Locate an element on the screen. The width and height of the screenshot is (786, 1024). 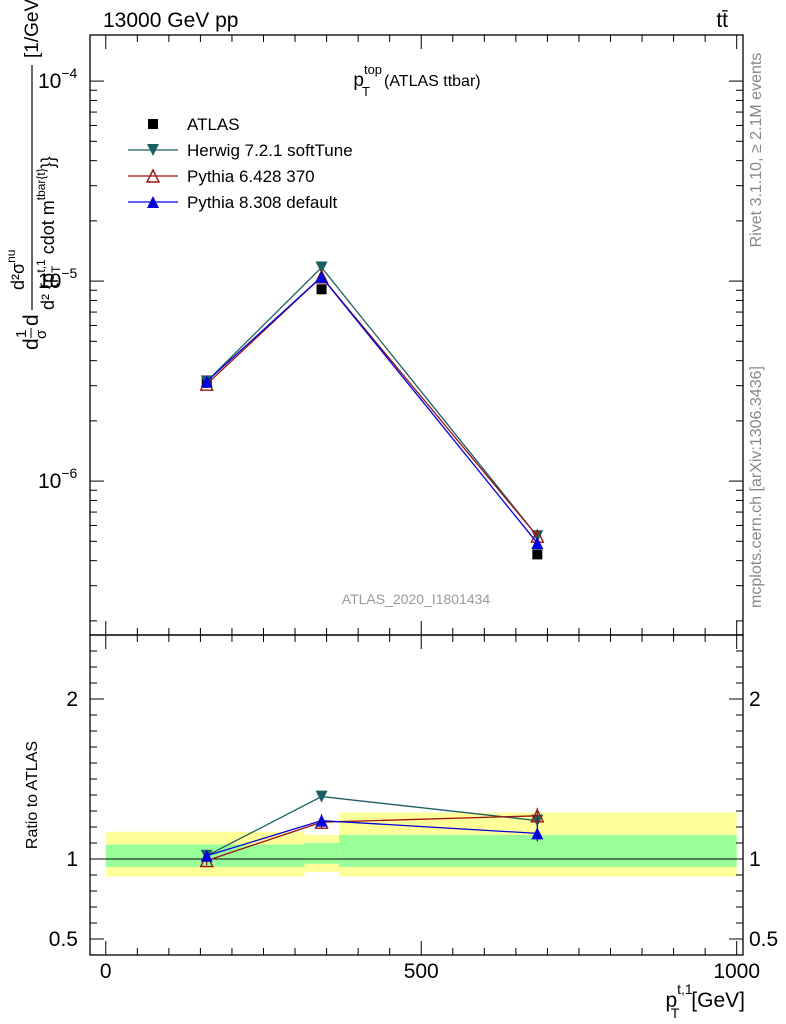
ylabel-frac-num: 1 is located at coordinates (21, 334).